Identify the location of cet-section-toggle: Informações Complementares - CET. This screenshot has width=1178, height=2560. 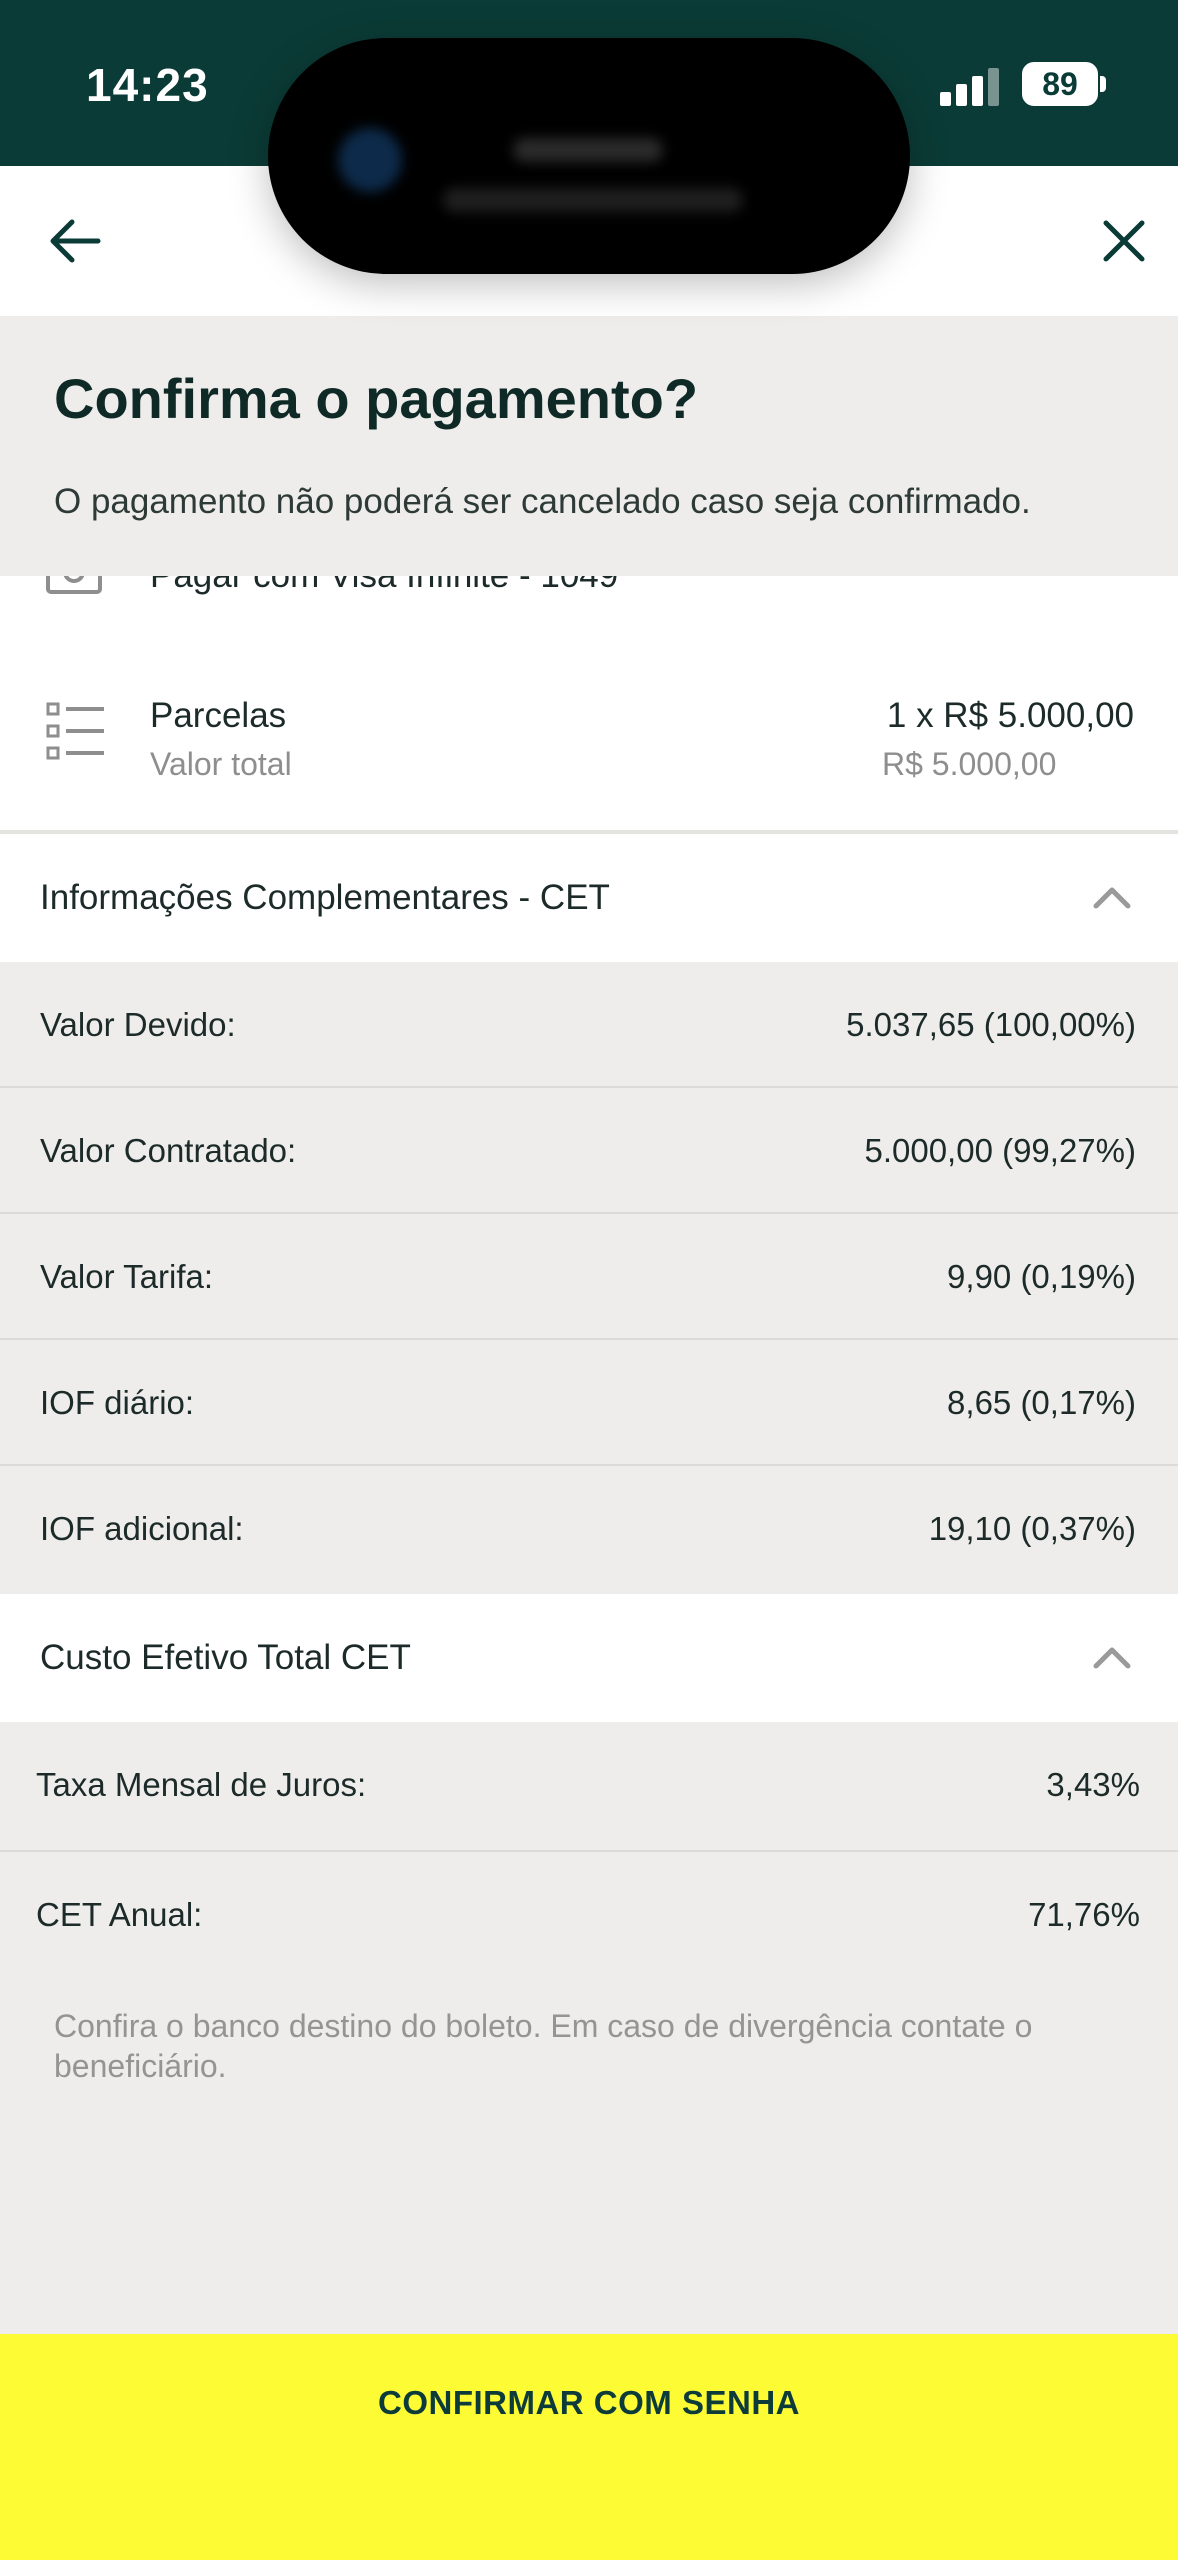
(589, 898).